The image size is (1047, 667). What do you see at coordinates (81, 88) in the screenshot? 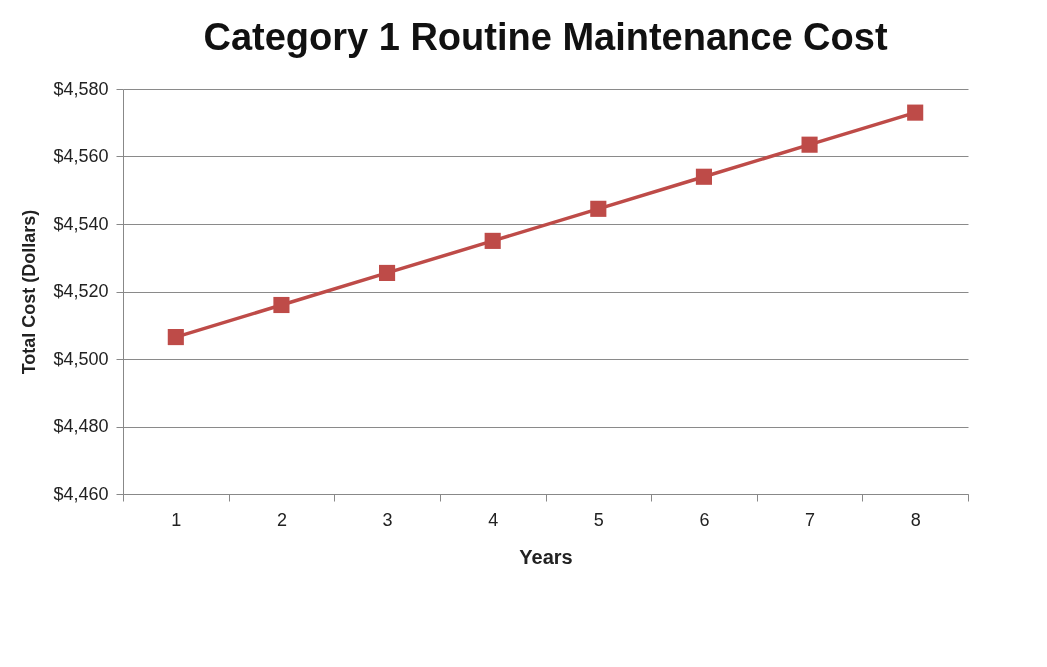
I see `y-tick-label: $4,580` at bounding box center [81, 88].